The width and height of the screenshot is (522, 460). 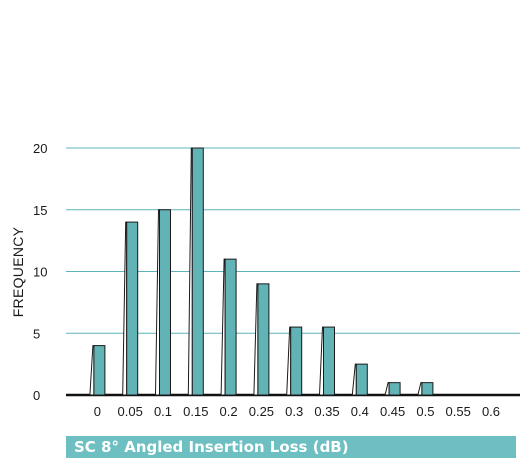 I want to click on x-tick-label: 0.05, so click(x=130, y=411).